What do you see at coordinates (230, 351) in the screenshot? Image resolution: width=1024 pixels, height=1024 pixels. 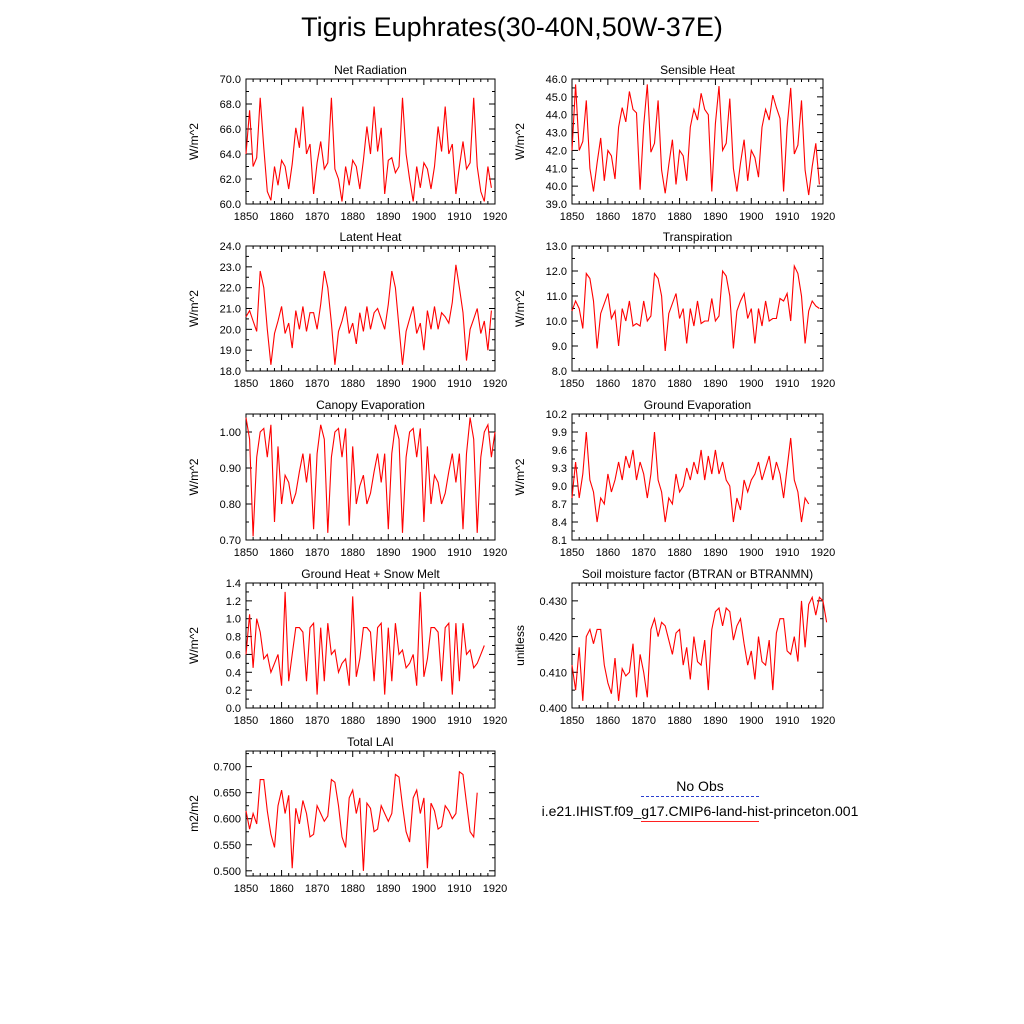 I see `y-tick-label: 19.0` at bounding box center [230, 351].